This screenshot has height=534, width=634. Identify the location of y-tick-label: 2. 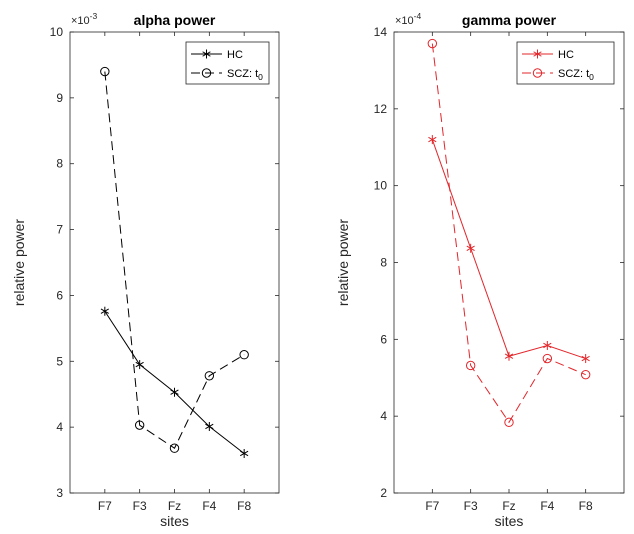
(383, 493).